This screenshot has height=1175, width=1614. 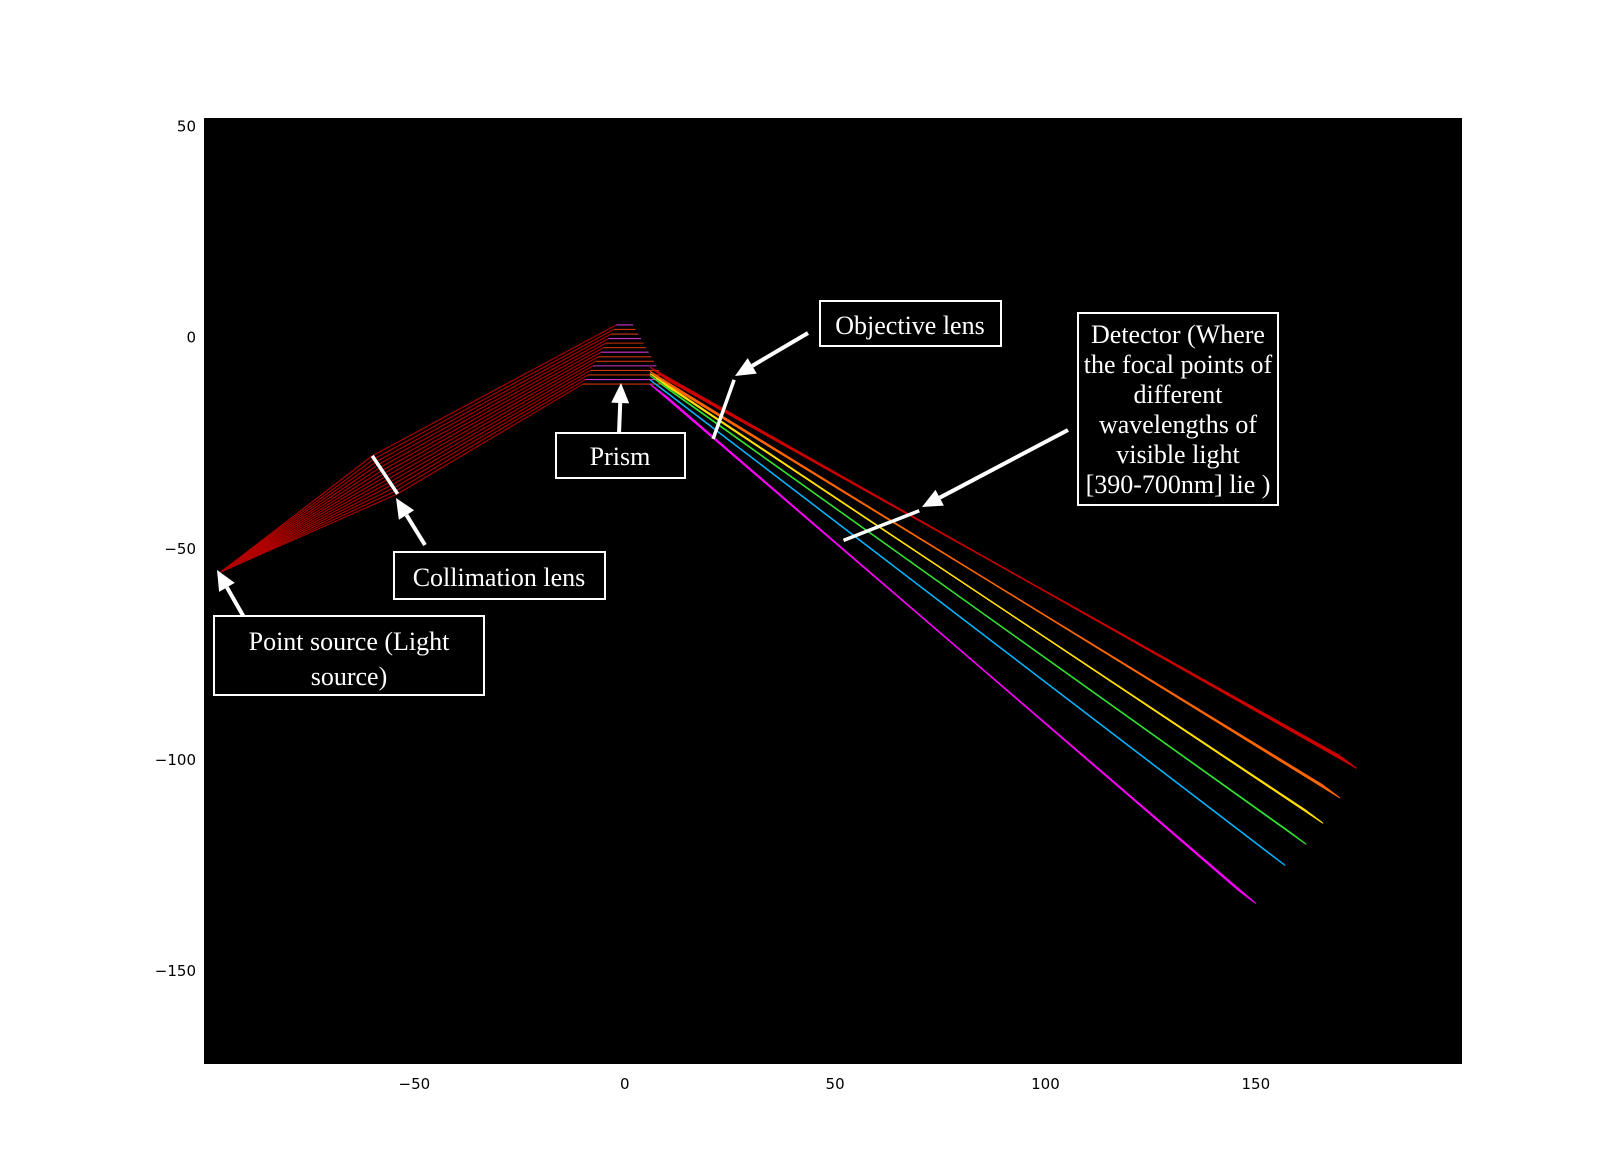 I want to click on x-tick-label: 50, so click(x=835, y=1084).